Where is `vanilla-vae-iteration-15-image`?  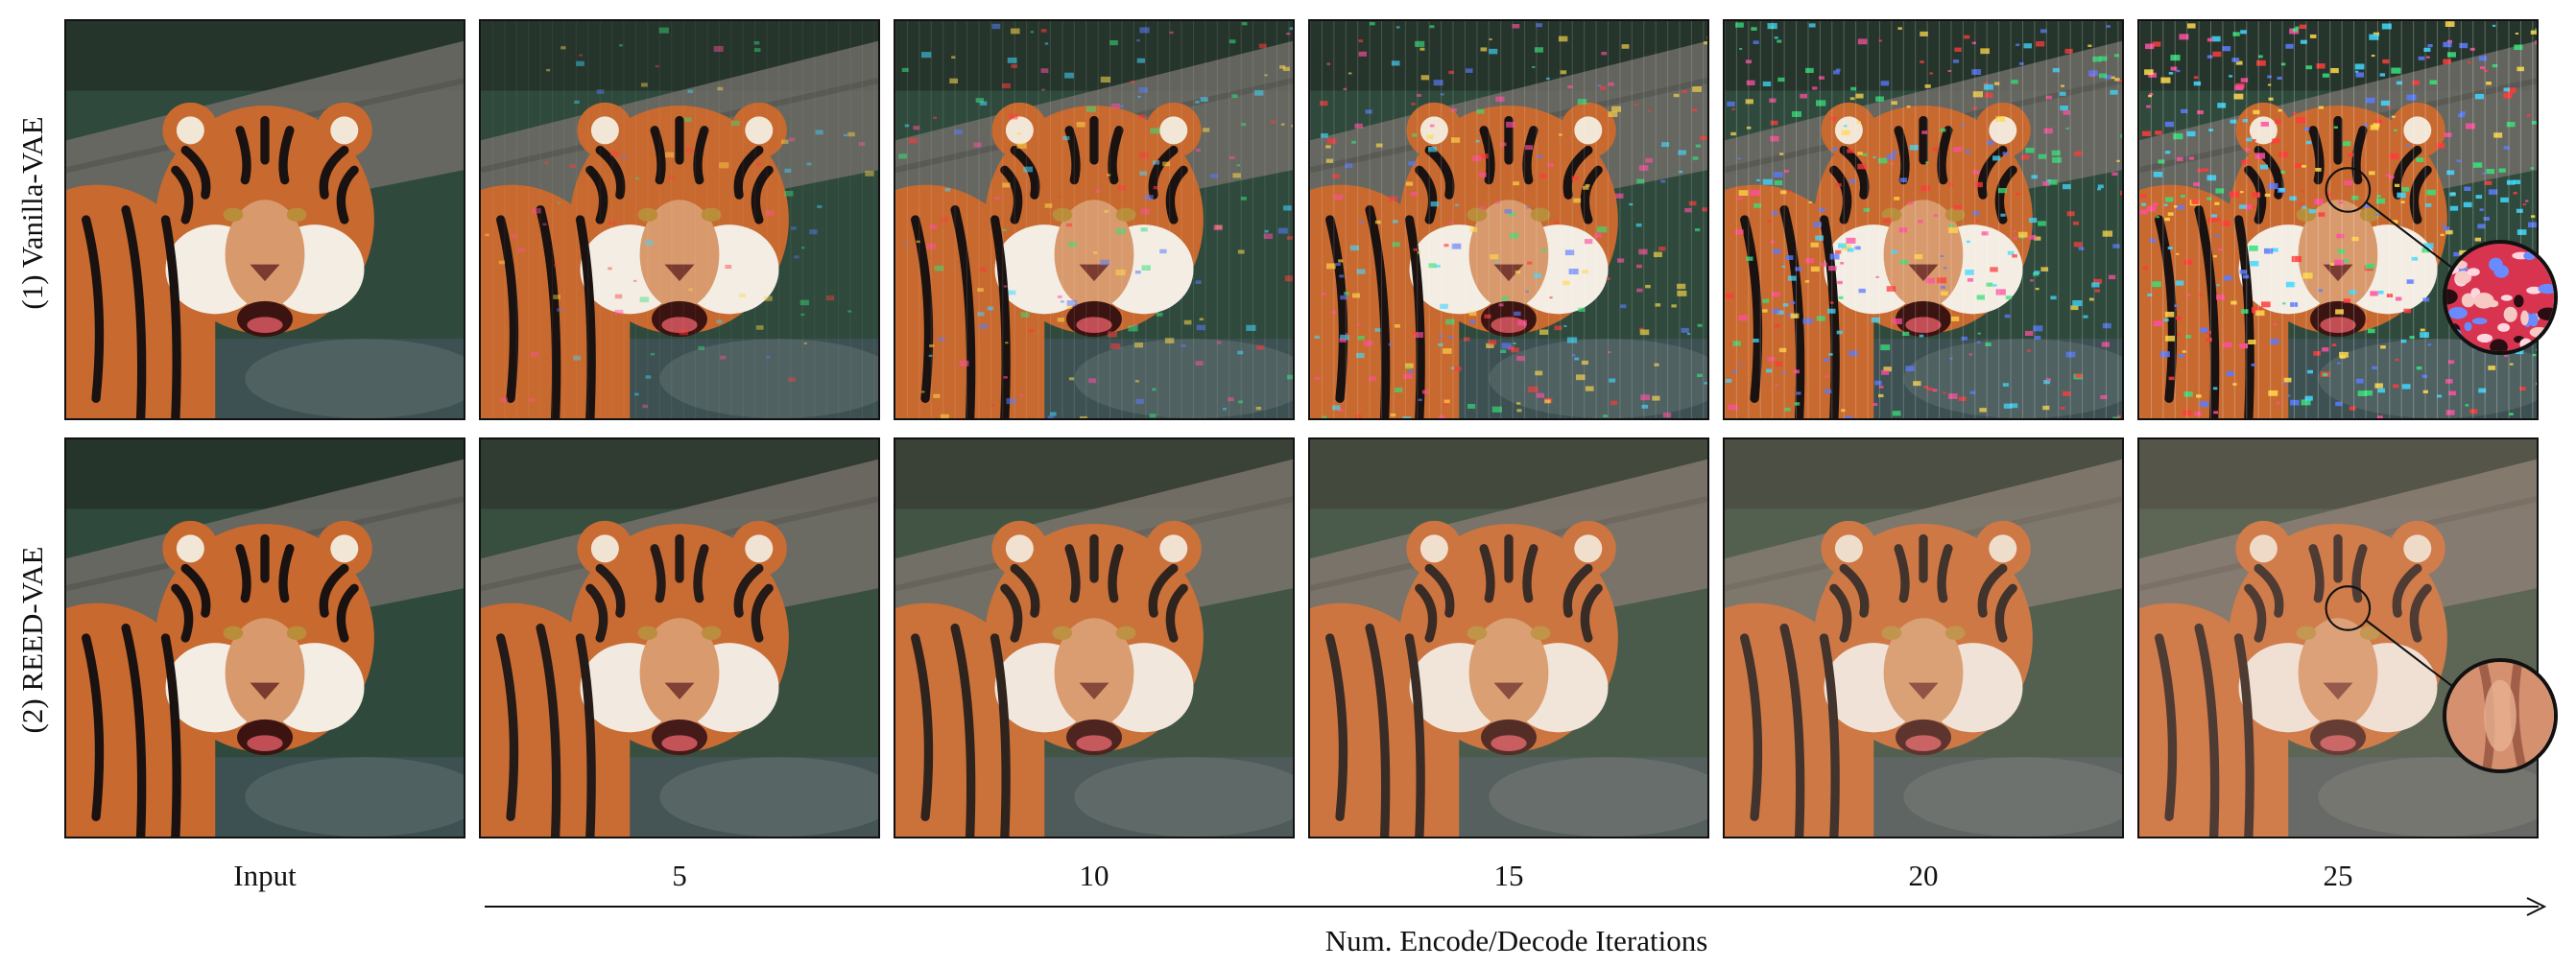
vanilla-vae-iteration-15-image is located at coordinates (1508, 220).